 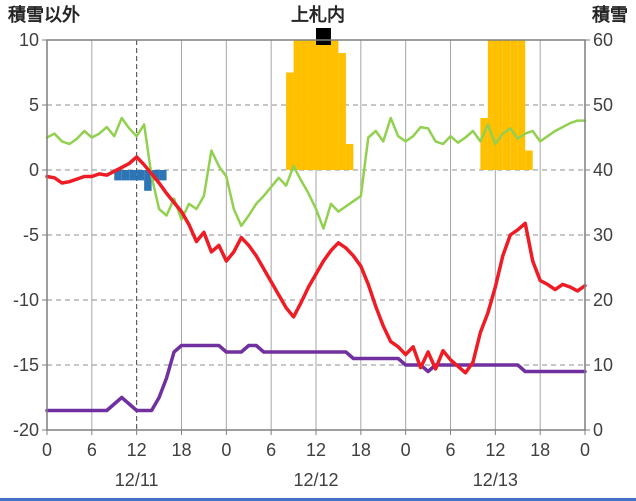 I want to click on left-tick-label: -20, so click(x=26, y=430).